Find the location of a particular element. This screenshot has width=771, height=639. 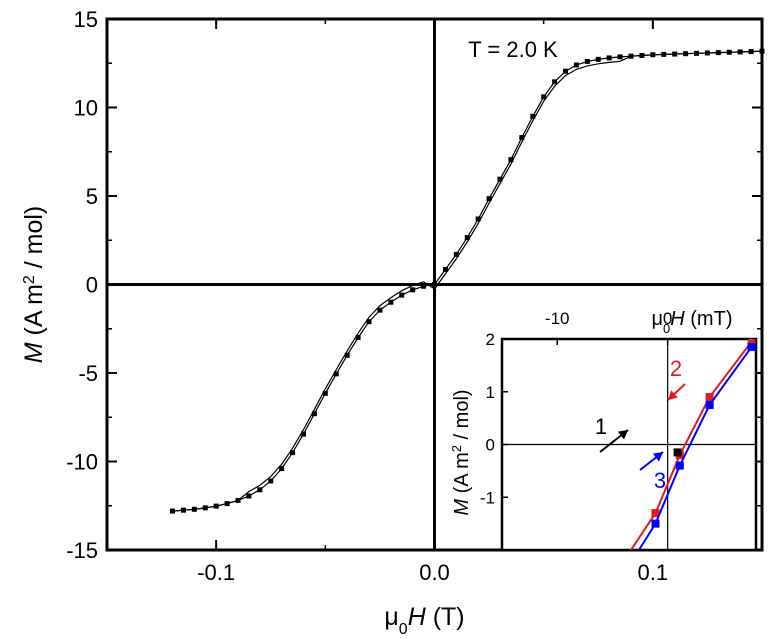

inset-x-axis-title: μ0H (mT) is located at coordinates (692, 322).